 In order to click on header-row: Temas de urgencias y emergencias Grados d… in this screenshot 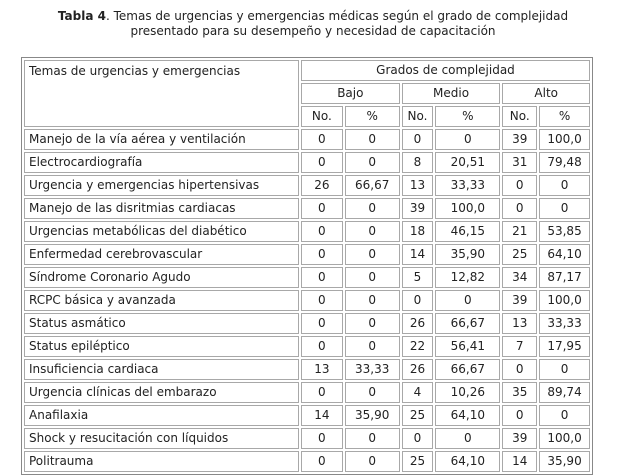, I will do `click(307, 93)`.